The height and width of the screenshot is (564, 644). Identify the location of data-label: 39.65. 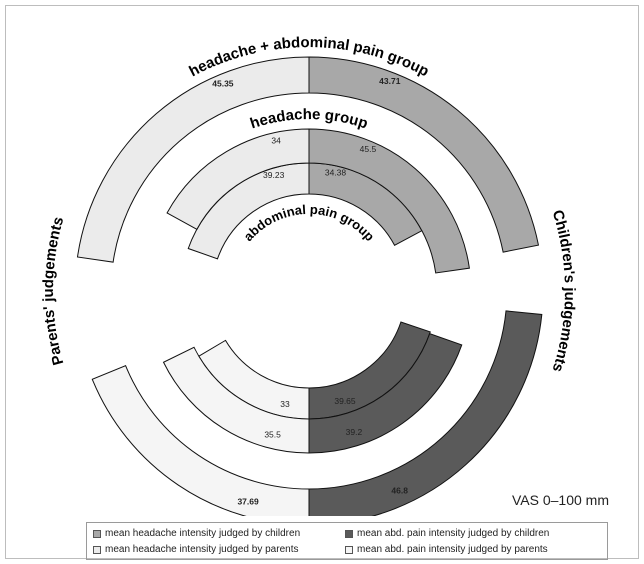
(345, 401).